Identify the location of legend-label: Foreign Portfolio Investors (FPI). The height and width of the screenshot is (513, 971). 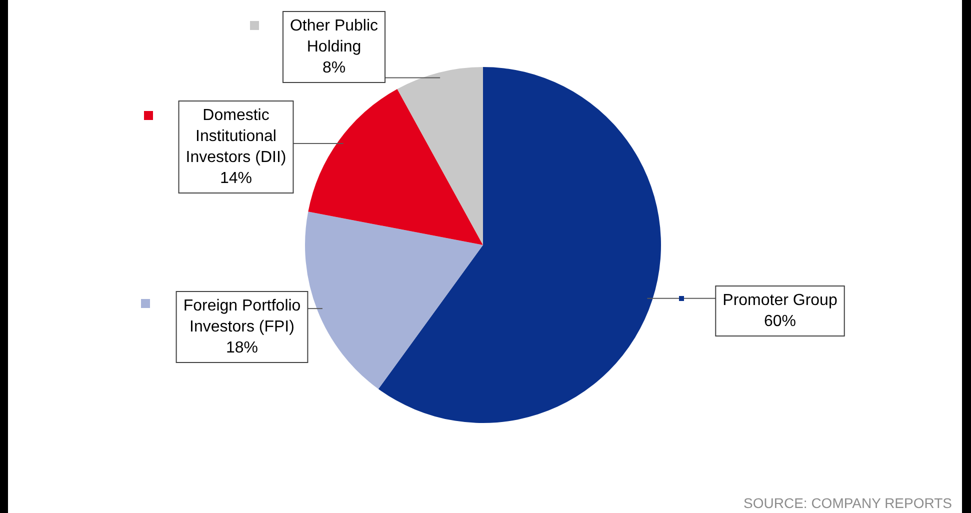
(242, 316).